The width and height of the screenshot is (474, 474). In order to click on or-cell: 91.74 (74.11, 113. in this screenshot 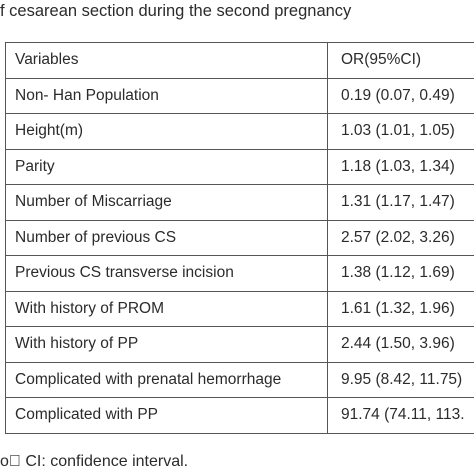, I will do `click(403, 415)`.